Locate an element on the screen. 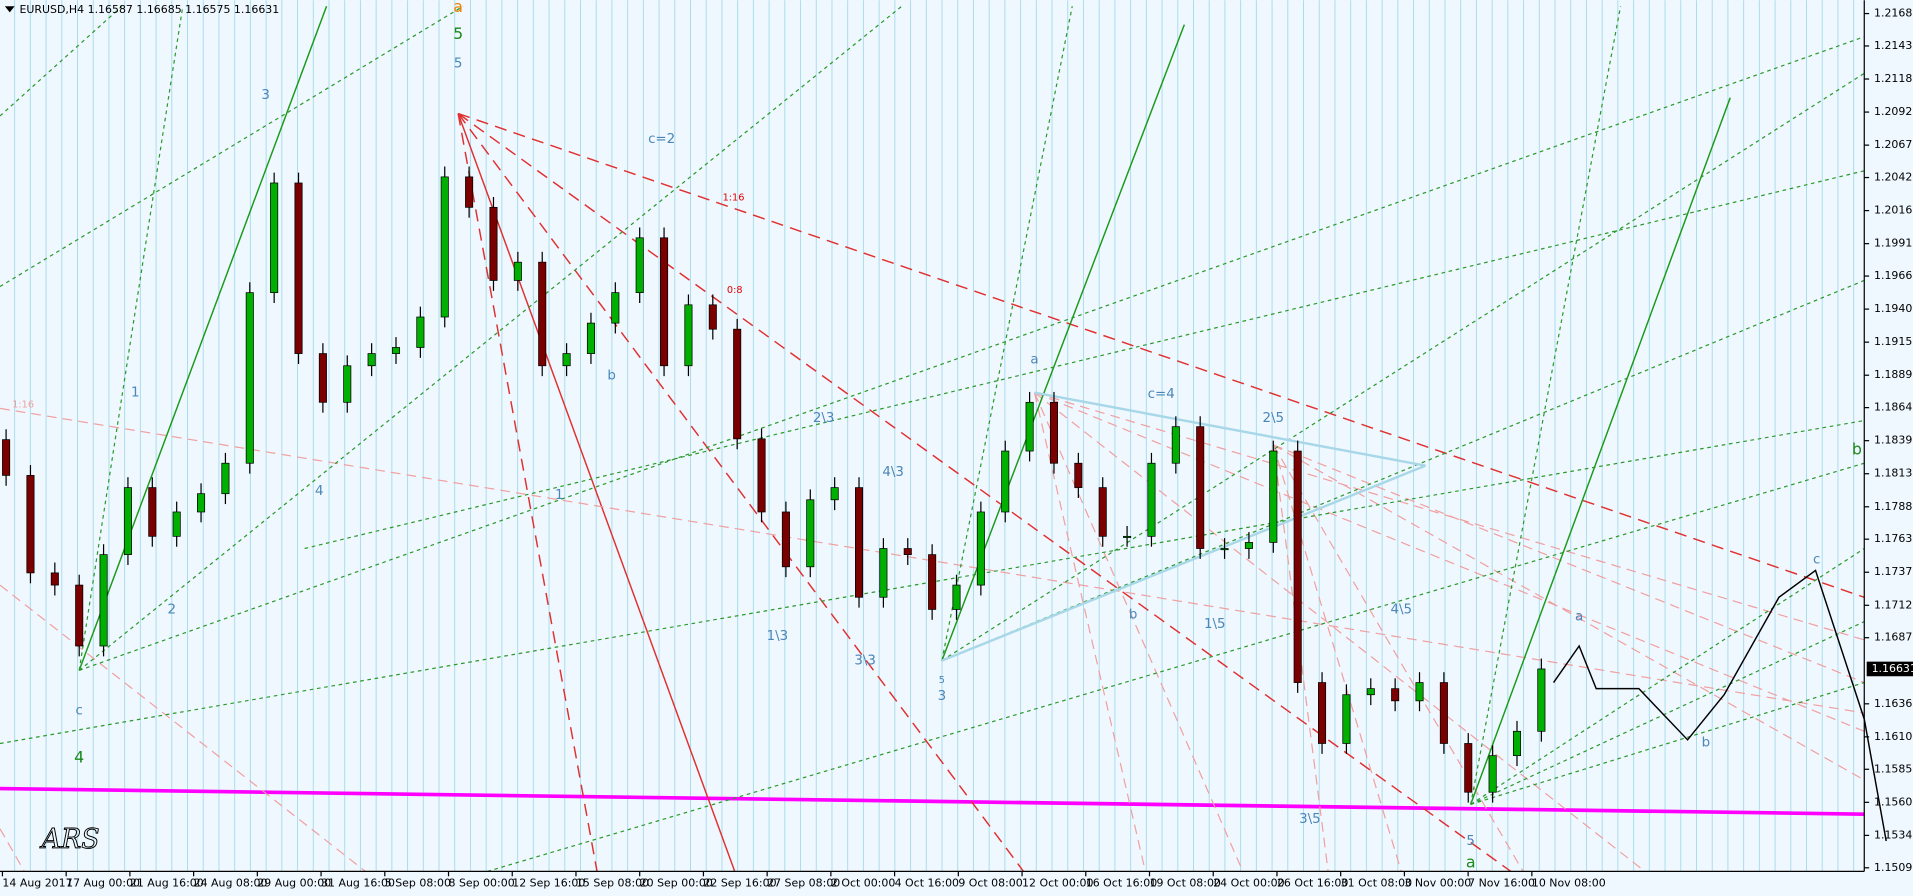  x-tick-label: 31 Aug 16:00 is located at coordinates (358, 883).